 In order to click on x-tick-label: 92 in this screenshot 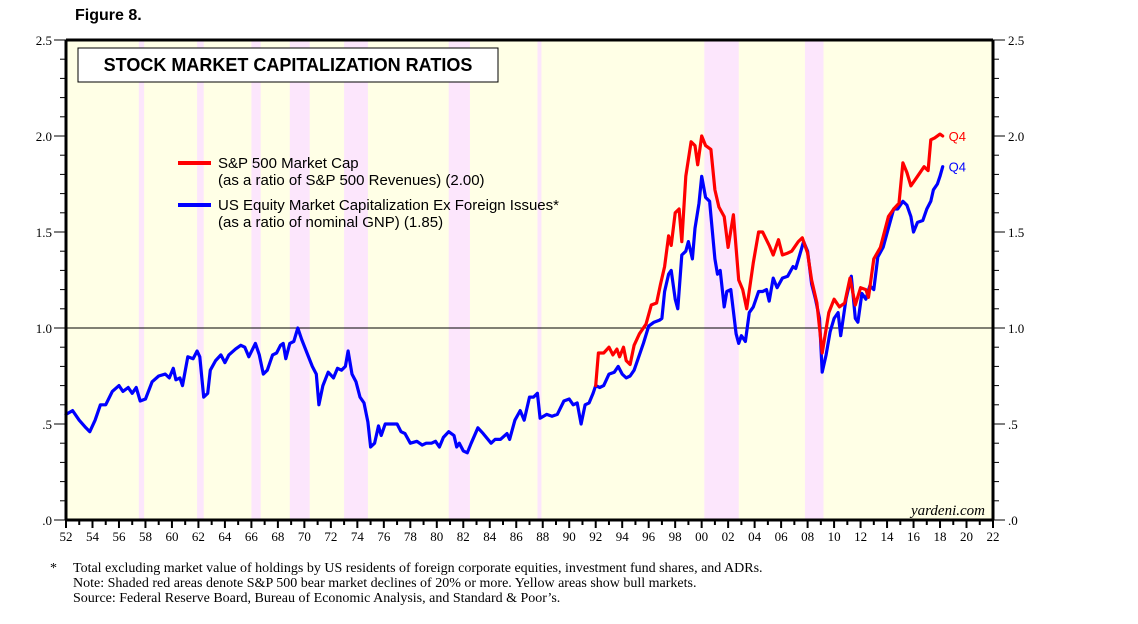, I will do `click(595, 536)`.